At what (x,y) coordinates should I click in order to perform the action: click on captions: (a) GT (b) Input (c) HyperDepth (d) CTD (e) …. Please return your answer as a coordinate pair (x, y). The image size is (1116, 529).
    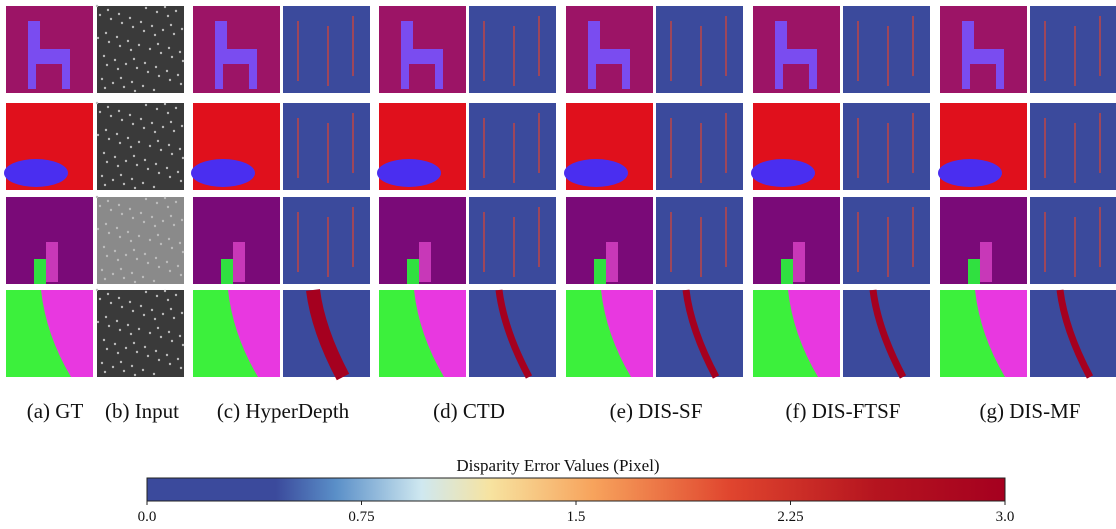
    Looking at the image, I should click on (554, 411).